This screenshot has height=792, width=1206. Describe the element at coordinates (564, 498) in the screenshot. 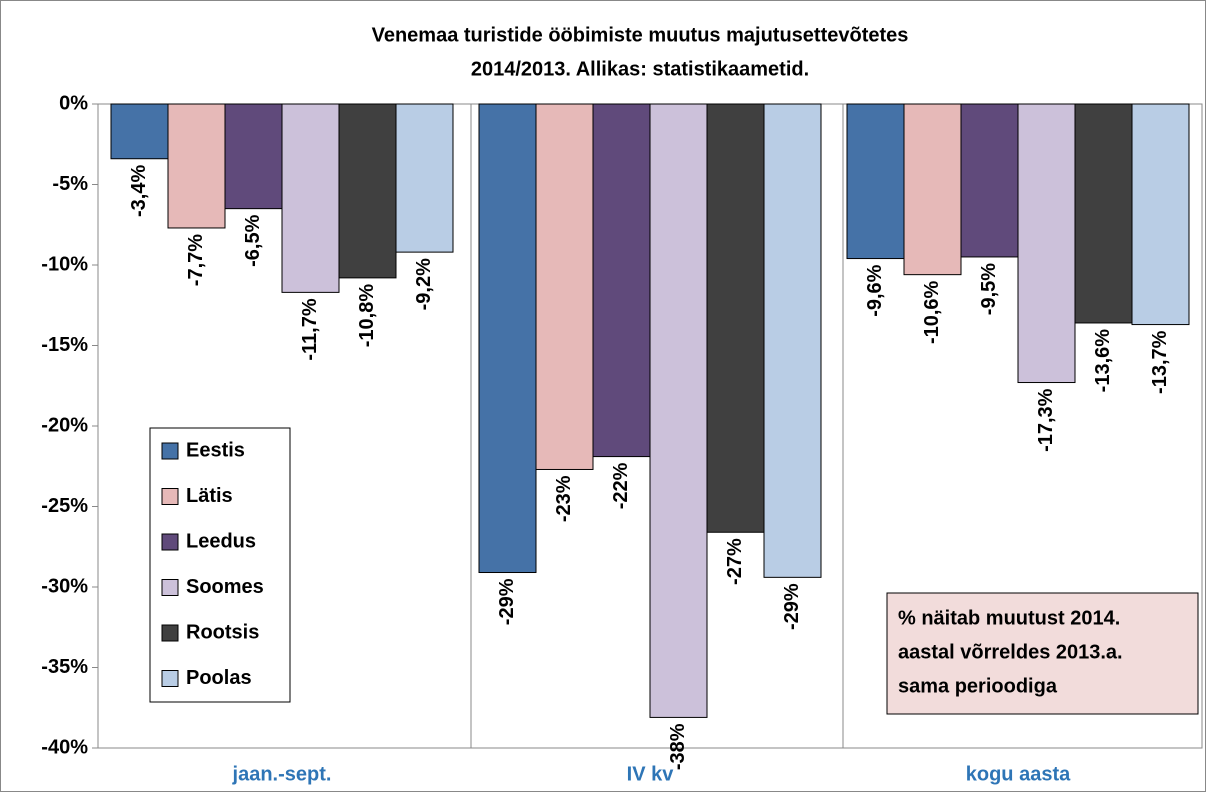

I see `data-label: -23%` at that location.